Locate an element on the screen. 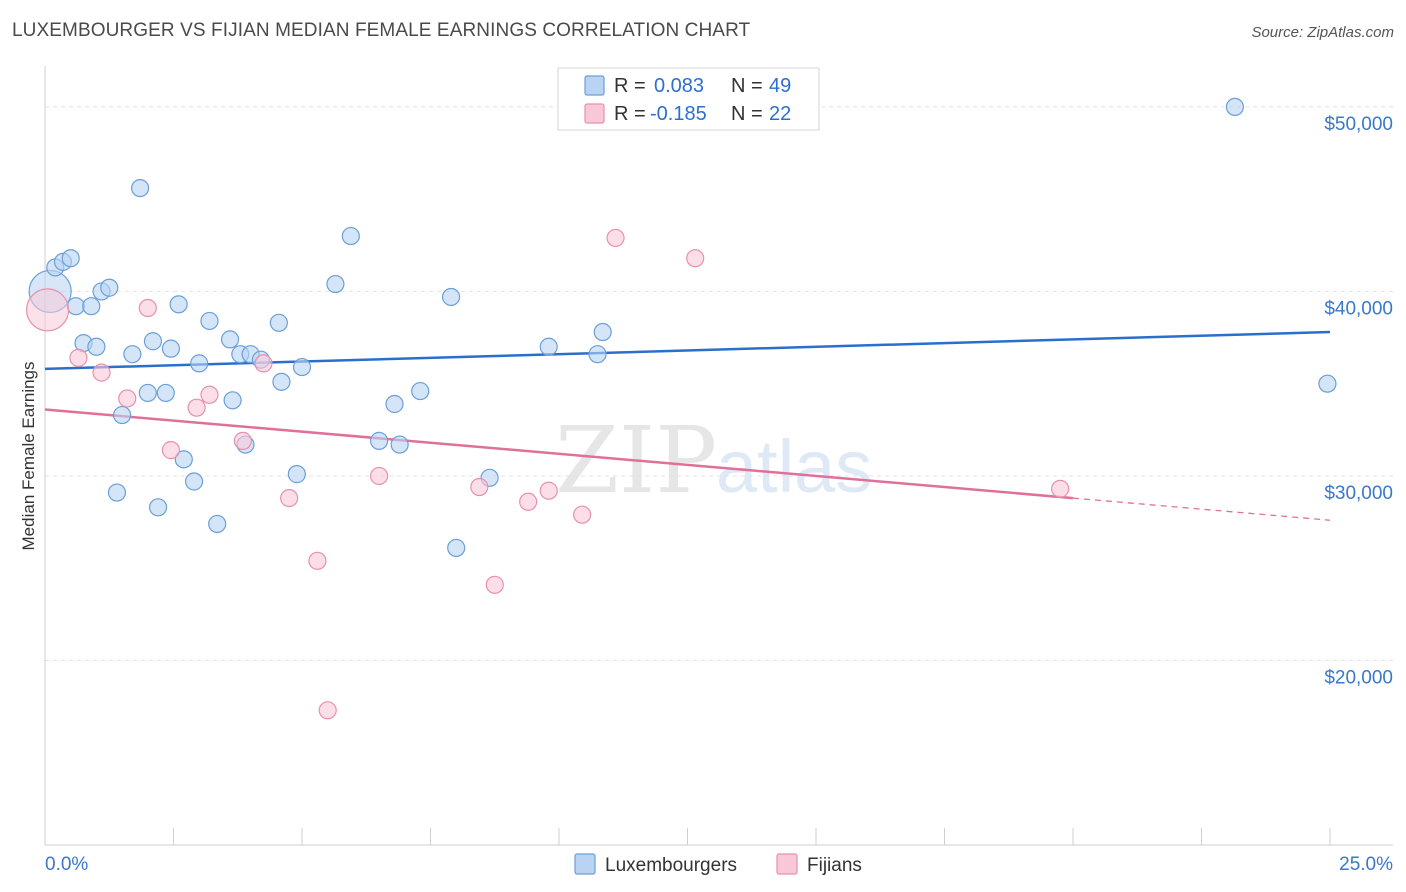  stats-legend: R = 0.083 N = 49 R = -0.185 N = 22 is located at coordinates (688, 99).